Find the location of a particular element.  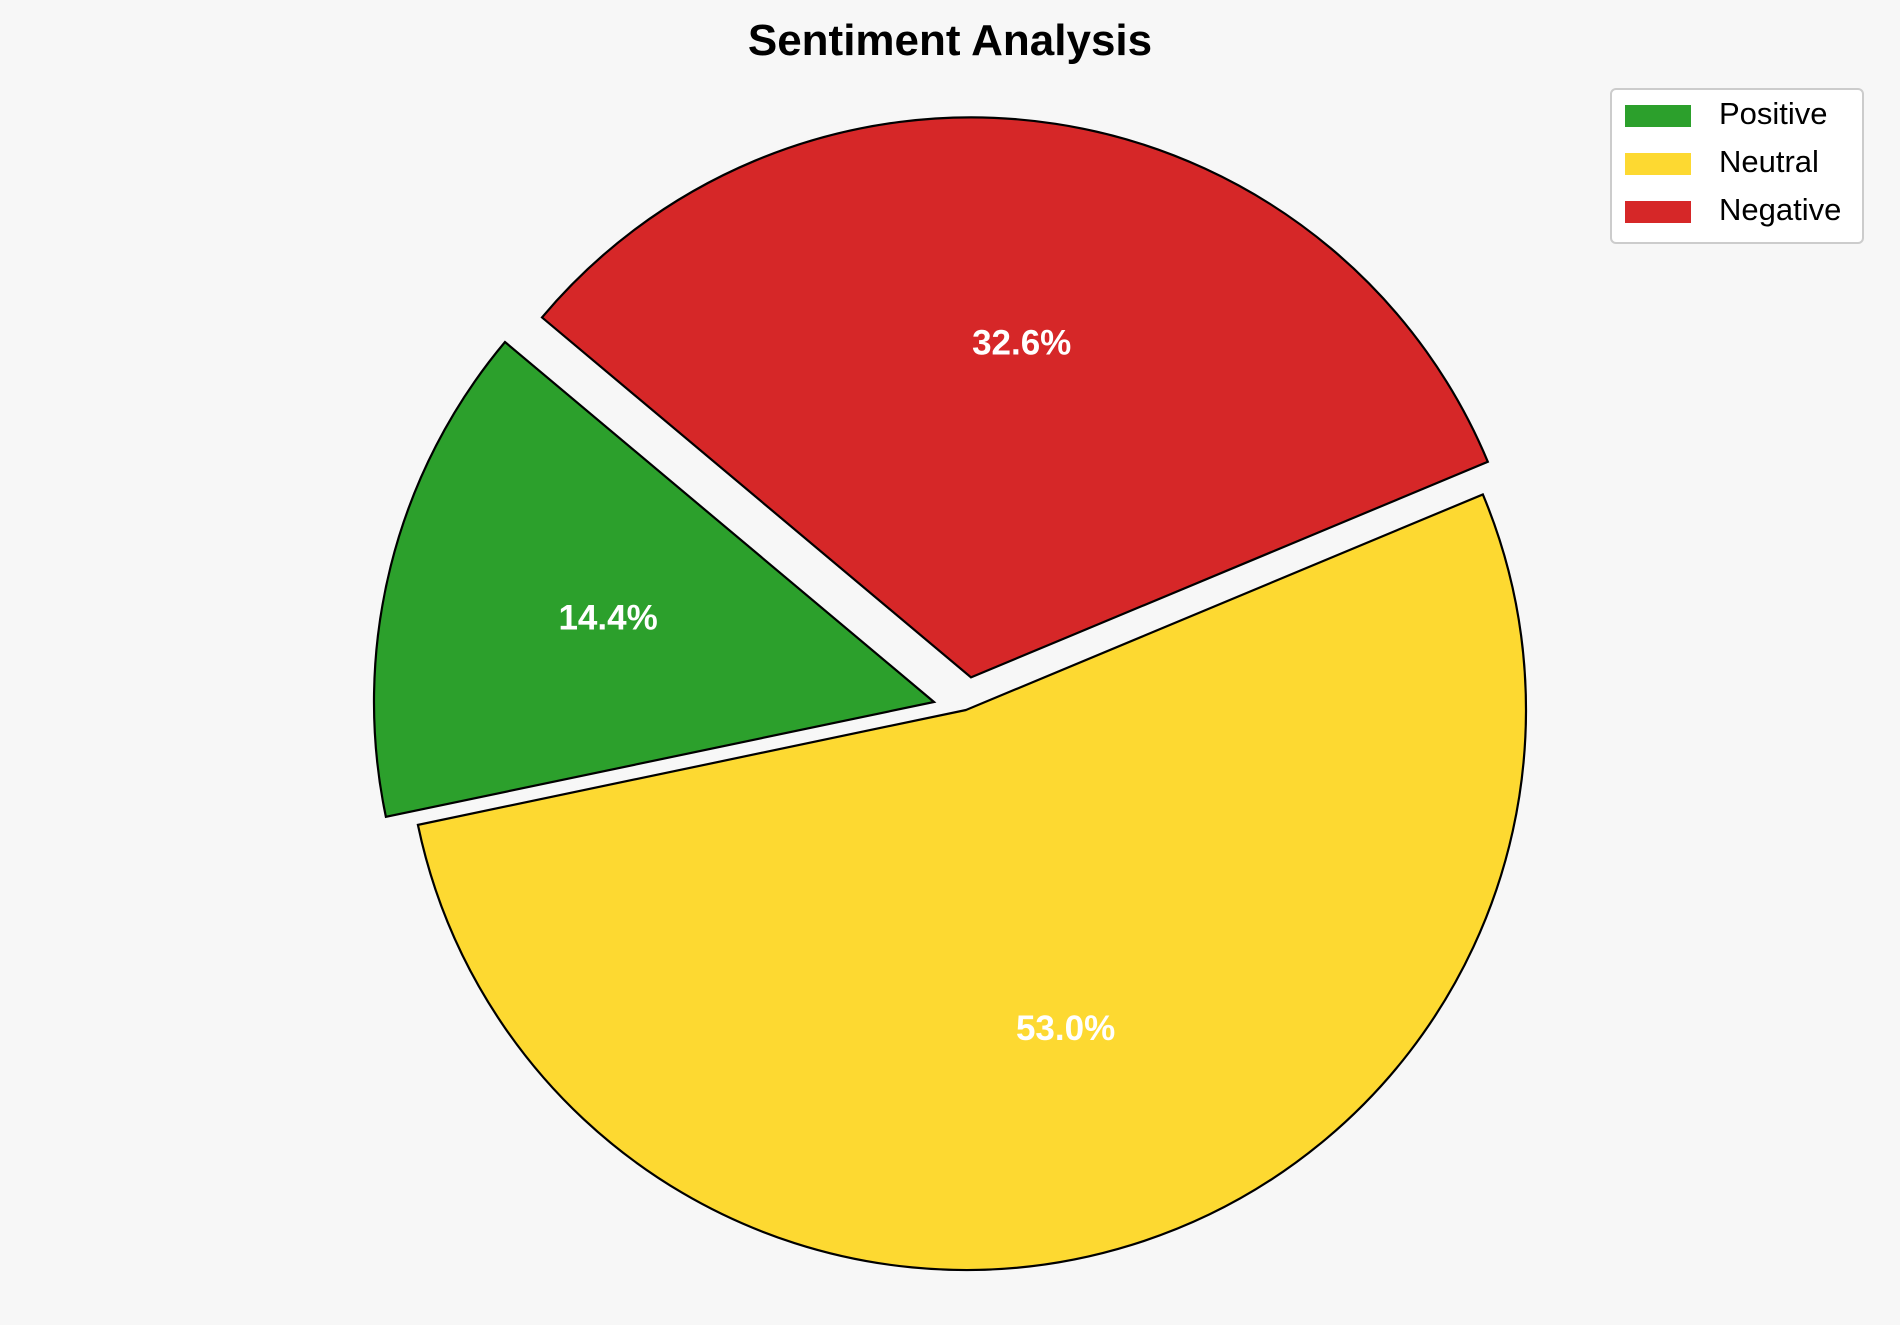

chart-title: Sentiment Analysis is located at coordinates (950, 40).